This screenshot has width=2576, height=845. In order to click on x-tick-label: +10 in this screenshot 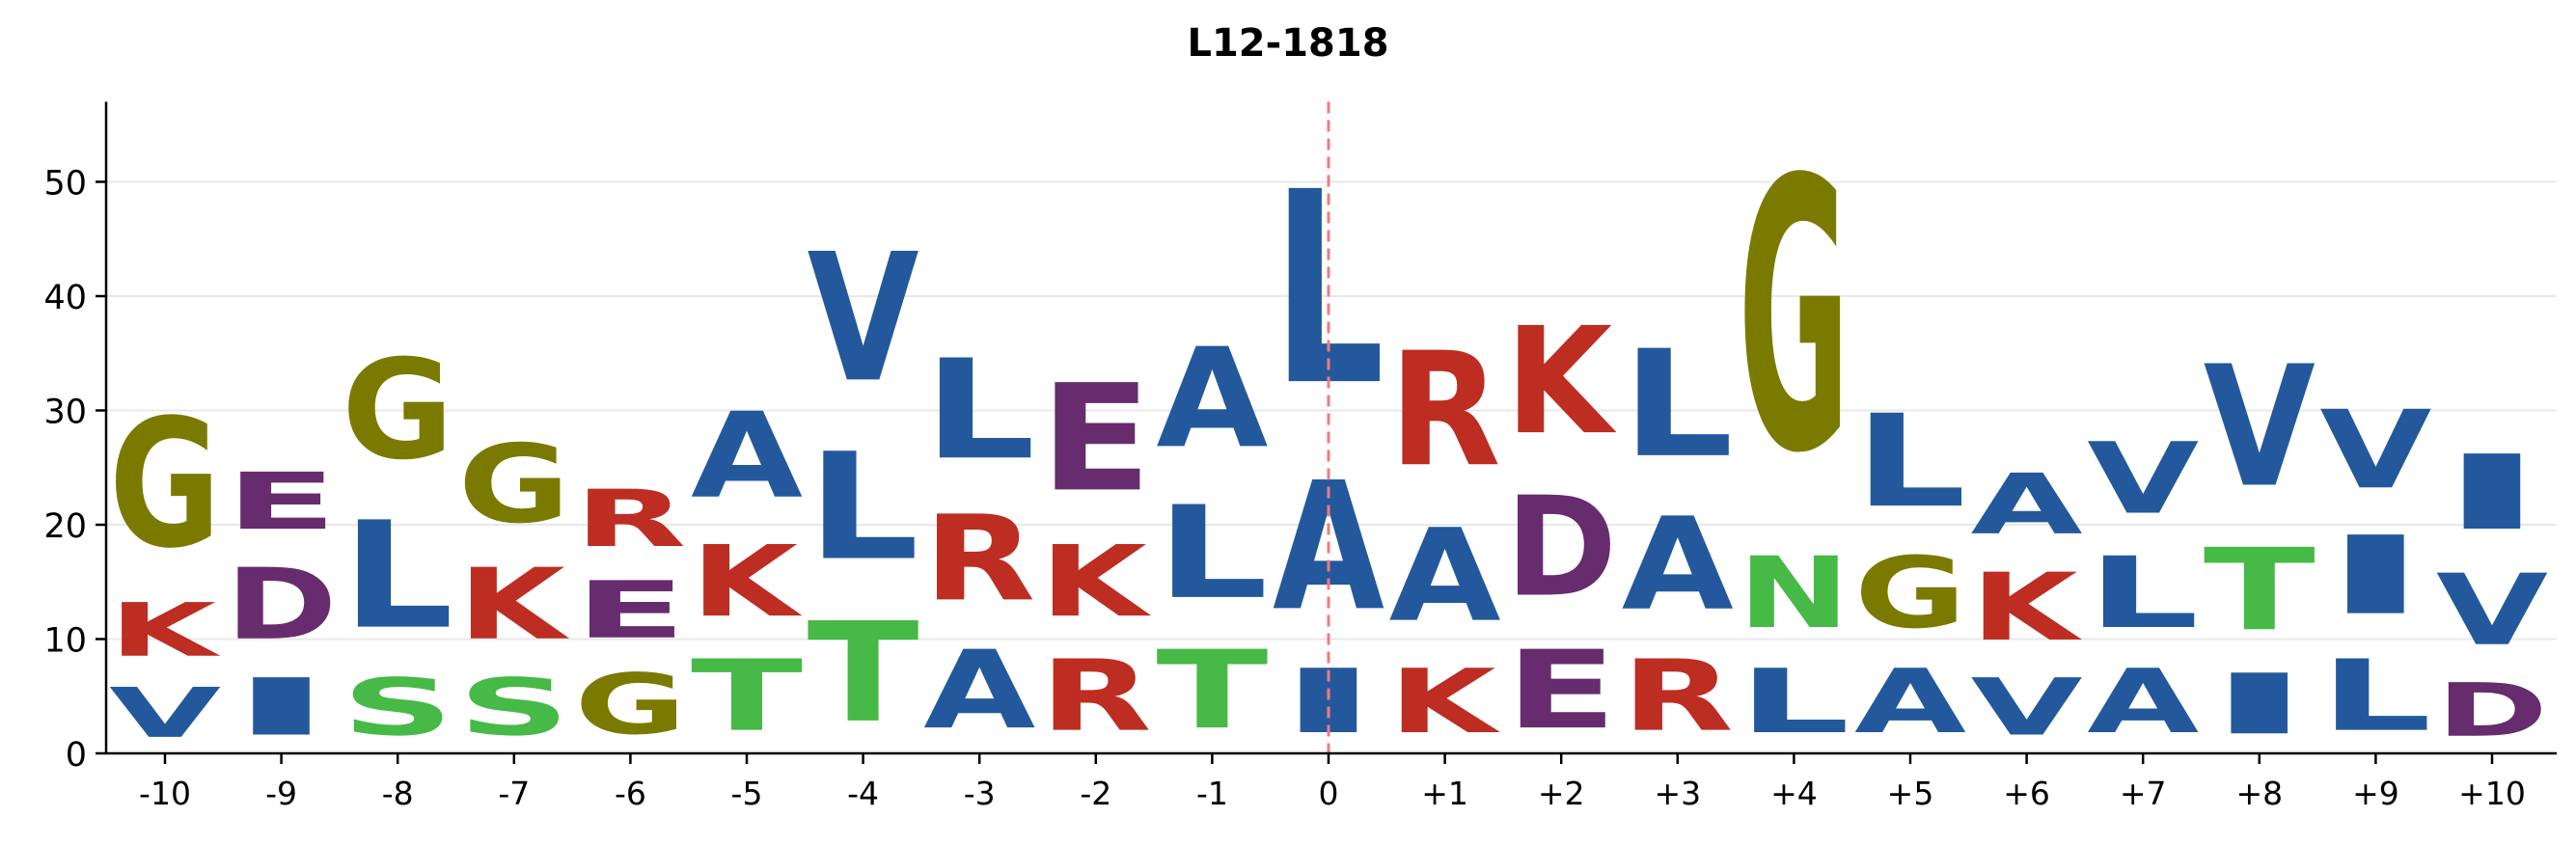, I will do `click(2492, 793)`.